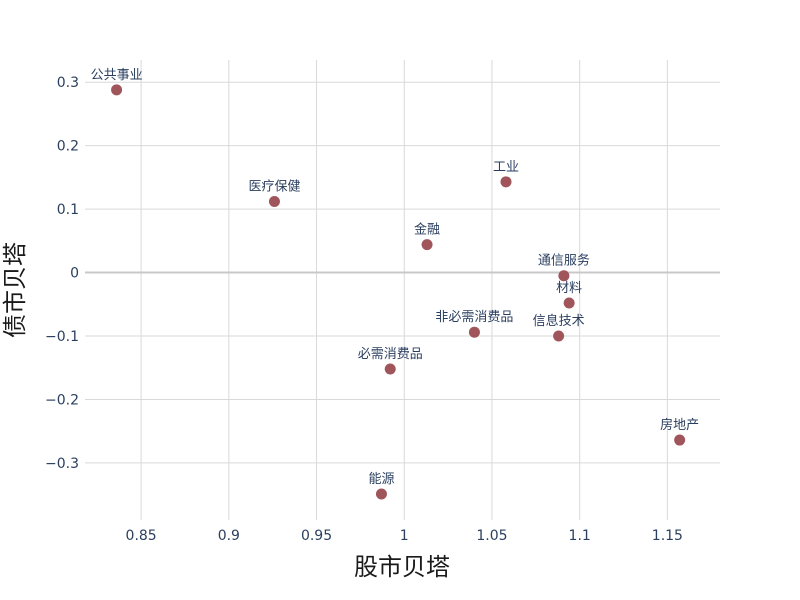 Image resolution: width=800 pixels, height=600 pixels. Describe the element at coordinates (569, 288) in the screenshot. I see `data-label: 材料` at that location.